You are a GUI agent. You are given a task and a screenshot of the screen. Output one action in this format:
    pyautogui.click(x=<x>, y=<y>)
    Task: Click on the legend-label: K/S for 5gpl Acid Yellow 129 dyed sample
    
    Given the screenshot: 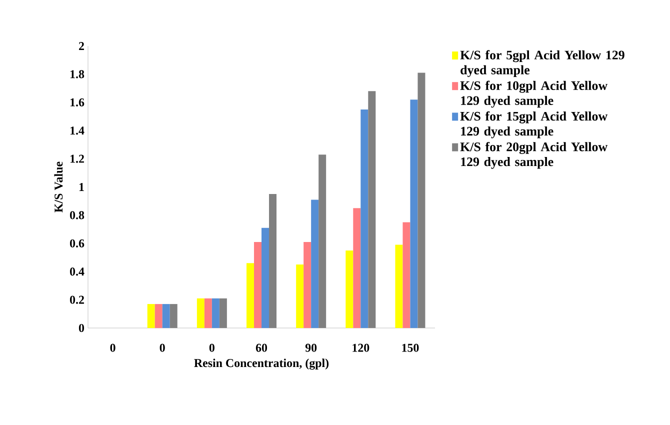 What is the action you would take?
    pyautogui.click(x=542, y=64)
    